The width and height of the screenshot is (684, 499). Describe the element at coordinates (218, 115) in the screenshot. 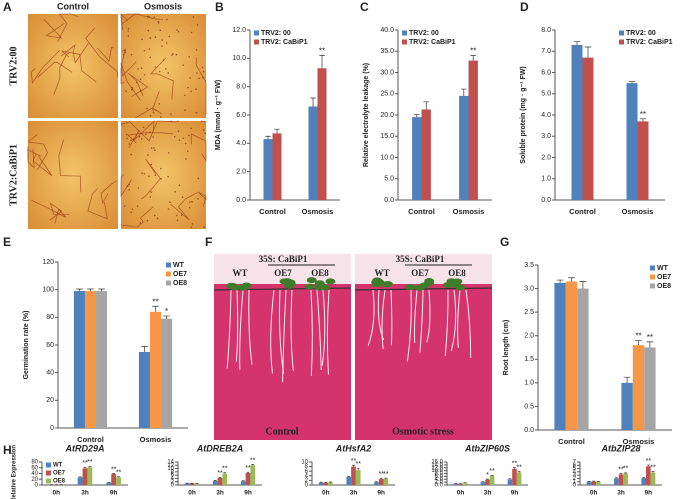

I see `y-axis-label: MDA (mmol · g⁻¹ FW)` at that location.